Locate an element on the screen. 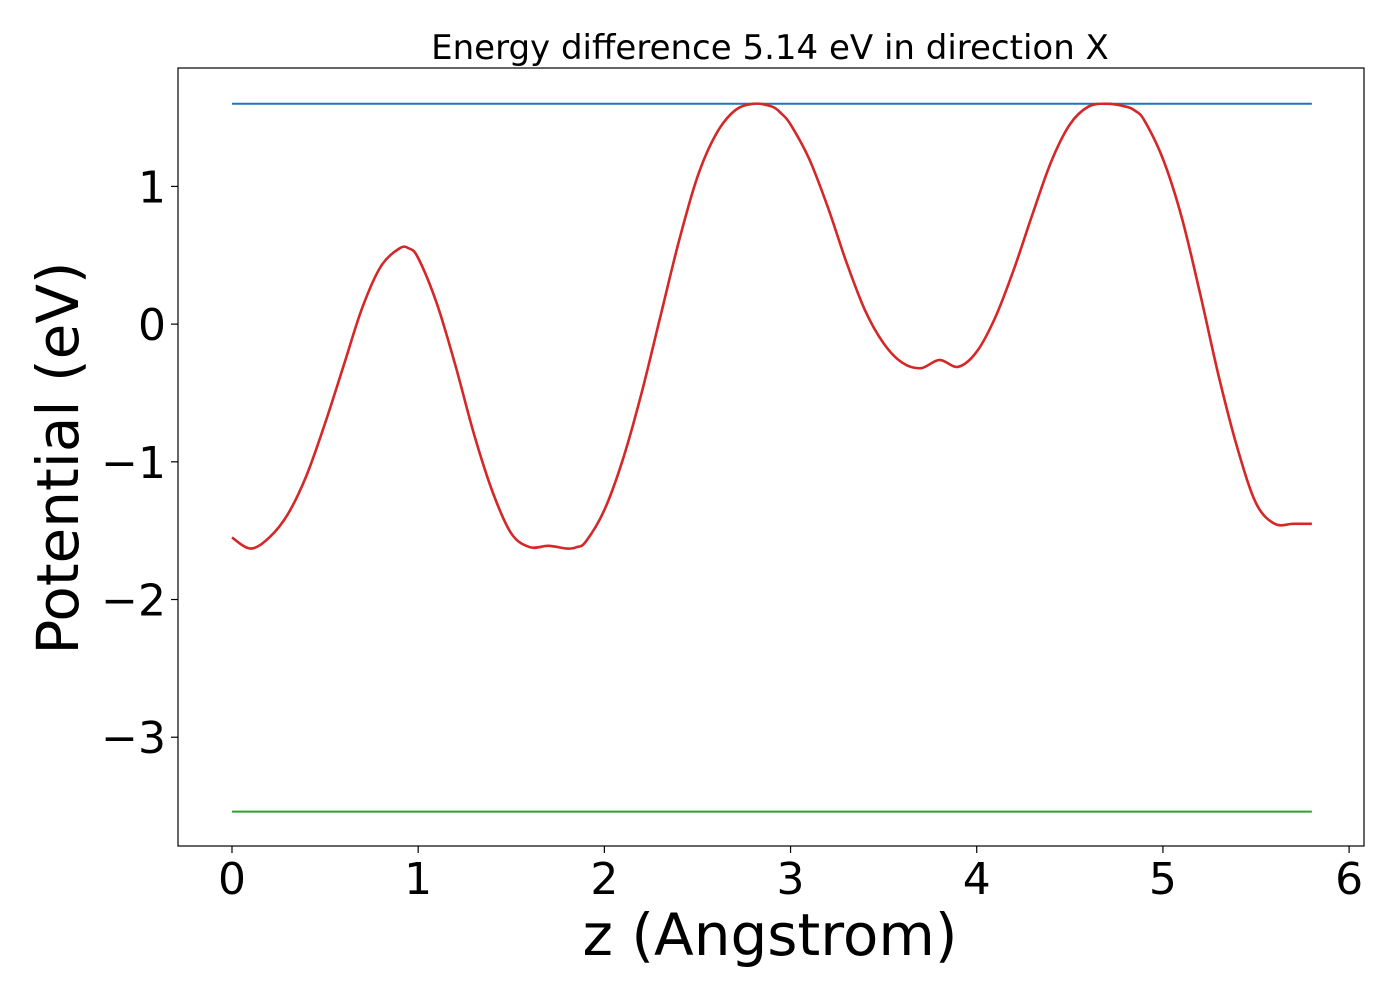  x-tick-label: 6 is located at coordinates (1349, 879).